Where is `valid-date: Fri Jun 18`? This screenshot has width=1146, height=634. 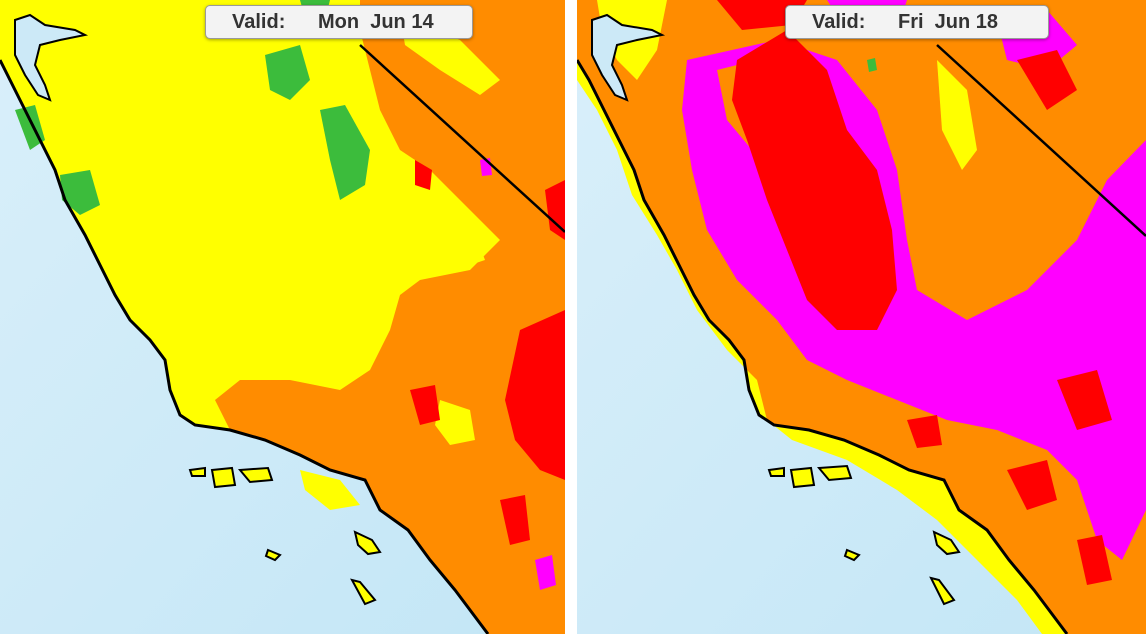 valid-date: Fri Jun 18 is located at coordinates (948, 21).